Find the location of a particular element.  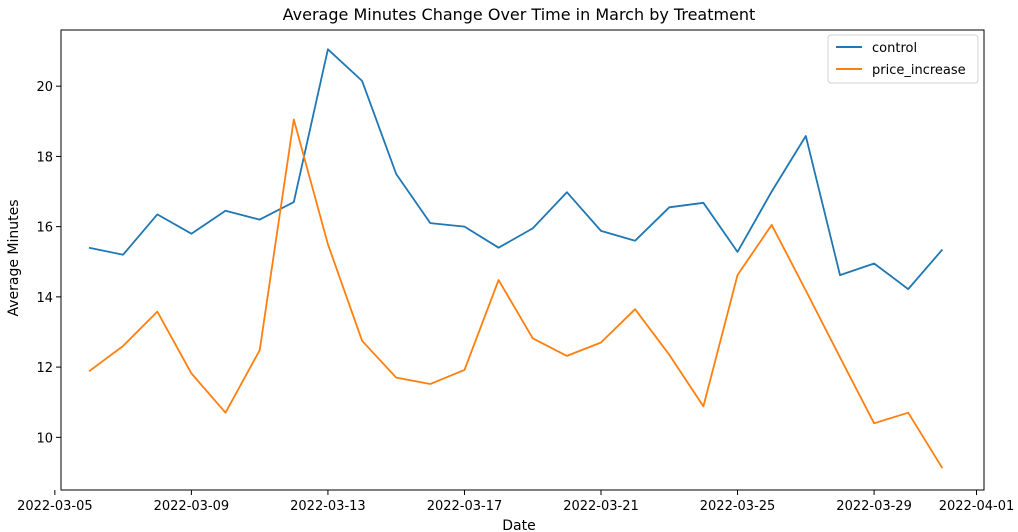

x-tick-label: 2022-03-29 is located at coordinates (874, 506).